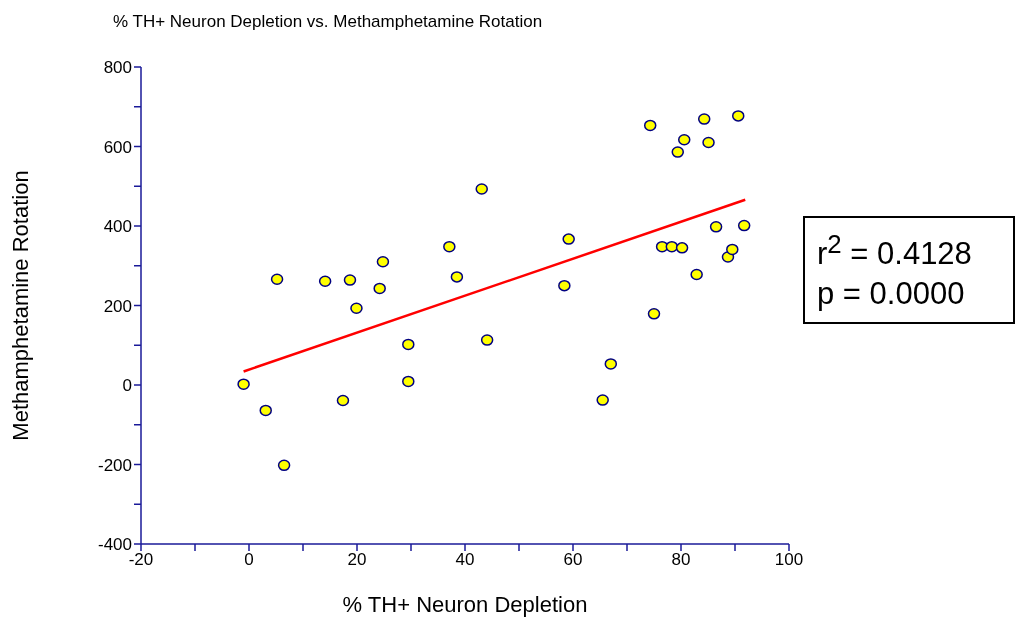  Describe the element at coordinates (328, 22) in the screenshot. I see `chart-title: % TH+ Neuron Depletion vs. Methamphetamine Rotation` at that location.